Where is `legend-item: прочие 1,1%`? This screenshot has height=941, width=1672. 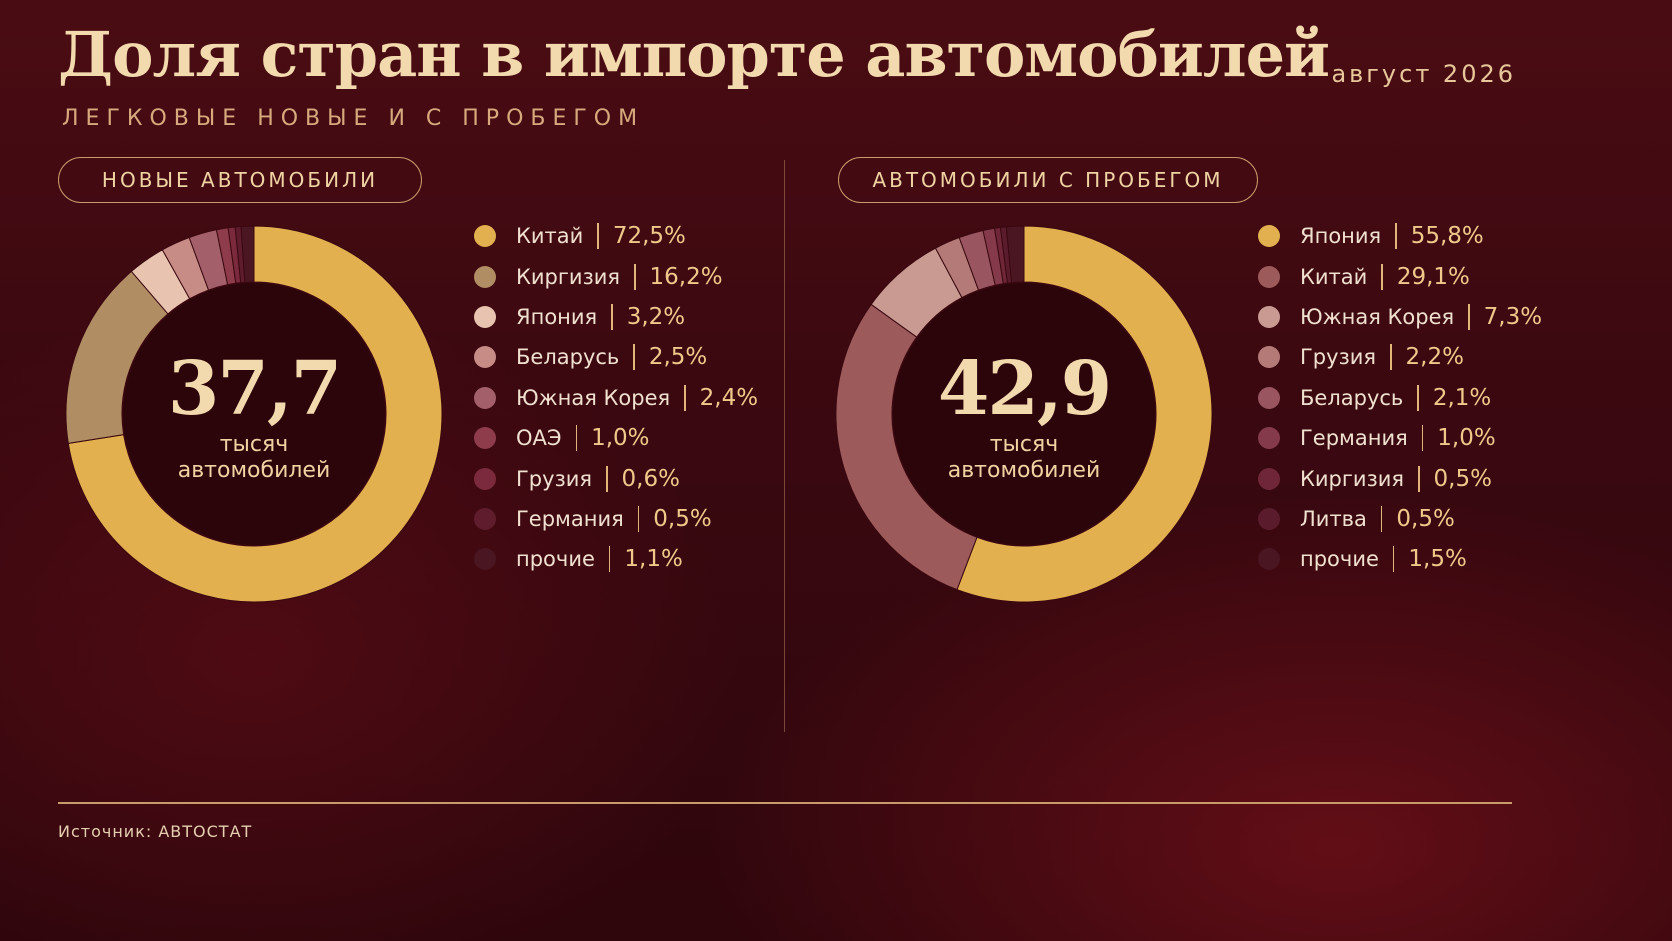 legend-item: прочие 1,1% is located at coordinates (616, 559).